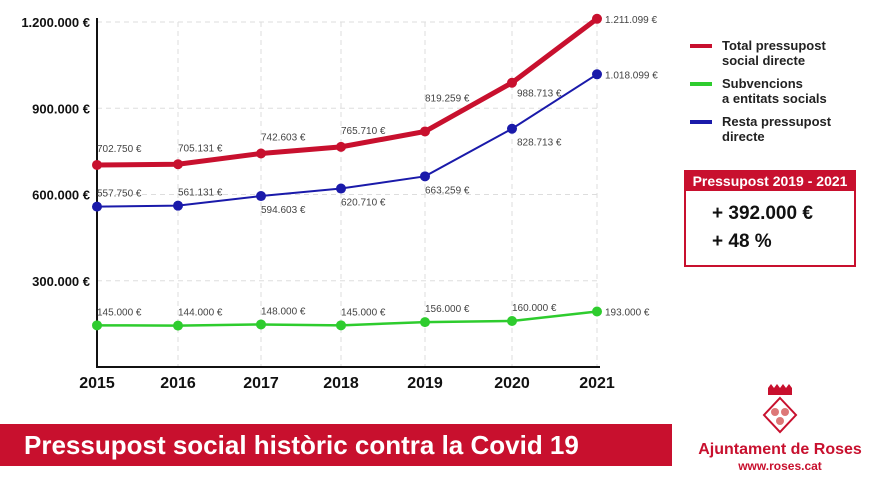 The height and width of the screenshot is (495, 880). Describe the element at coordinates (119, 149) in the screenshot. I see `data-label: 702.750 €` at that location.